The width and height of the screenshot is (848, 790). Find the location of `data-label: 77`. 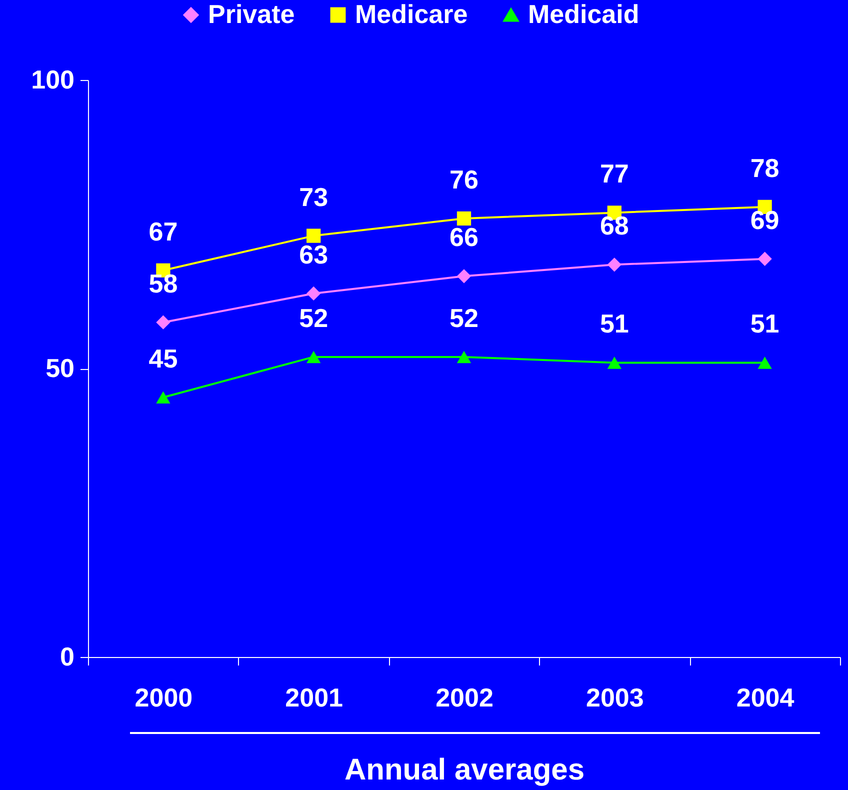

data-label: 77 is located at coordinates (614, 173).